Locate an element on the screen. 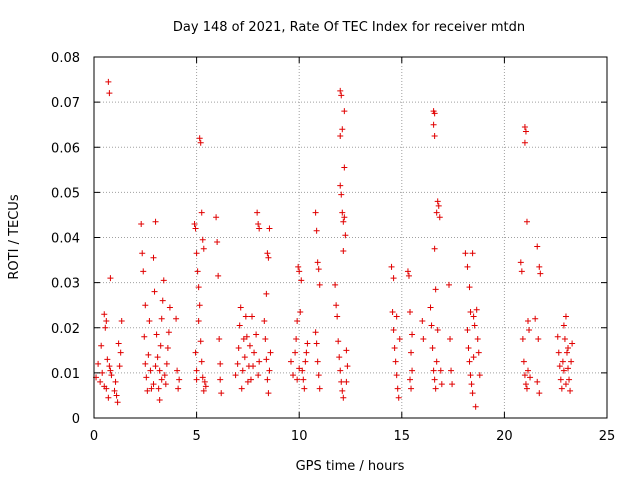 The width and height of the screenshot is (640, 480). y-tick-label: 0.03 is located at coordinates (65, 284).